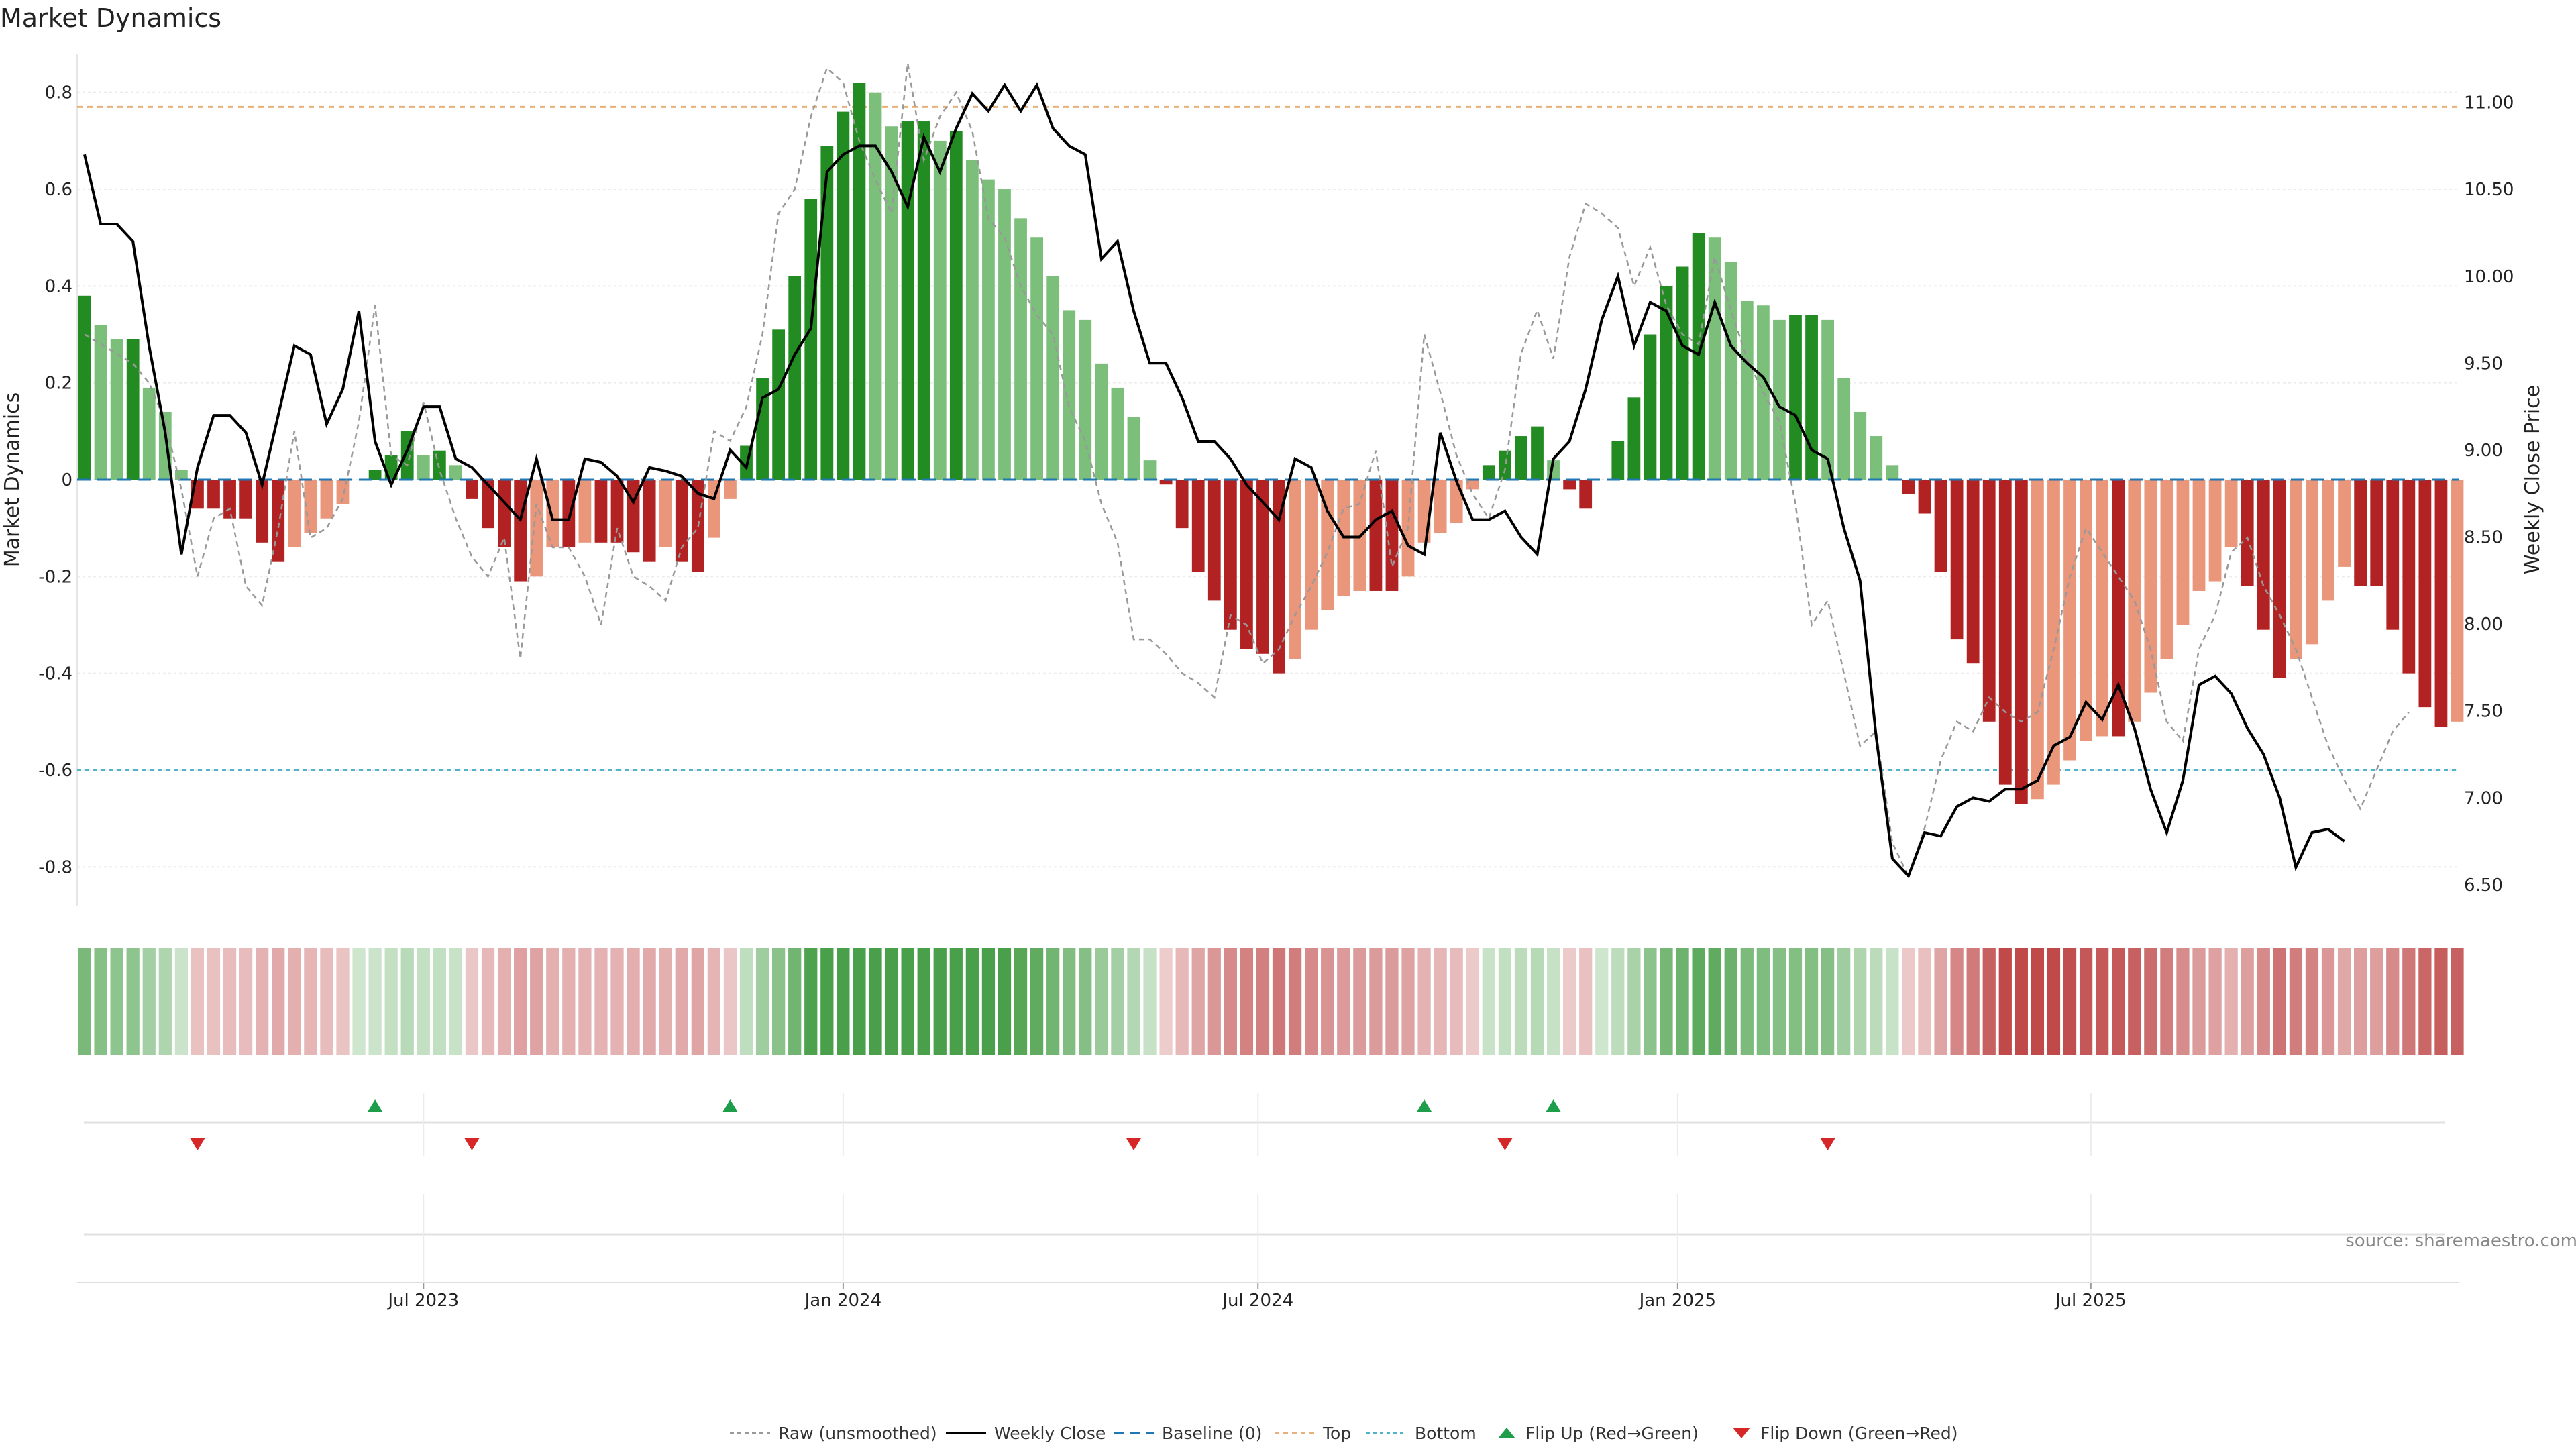 The height and width of the screenshot is (1449, 2576). Describe the element at coordinates (1677, 1301) in the screenshot. I see `x-tick-label: Jan 2025` at that location.